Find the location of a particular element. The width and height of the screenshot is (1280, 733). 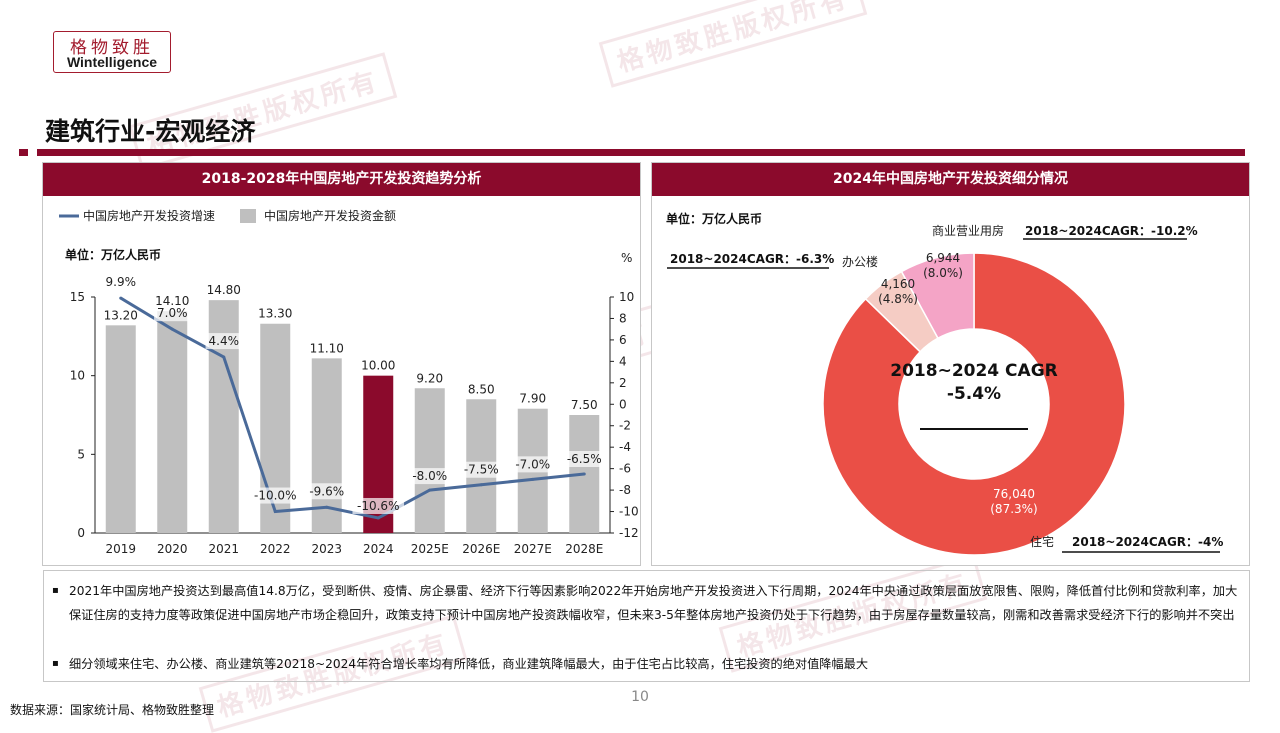

right-y-tick-label: 10 is located at coordinates (626, 297).